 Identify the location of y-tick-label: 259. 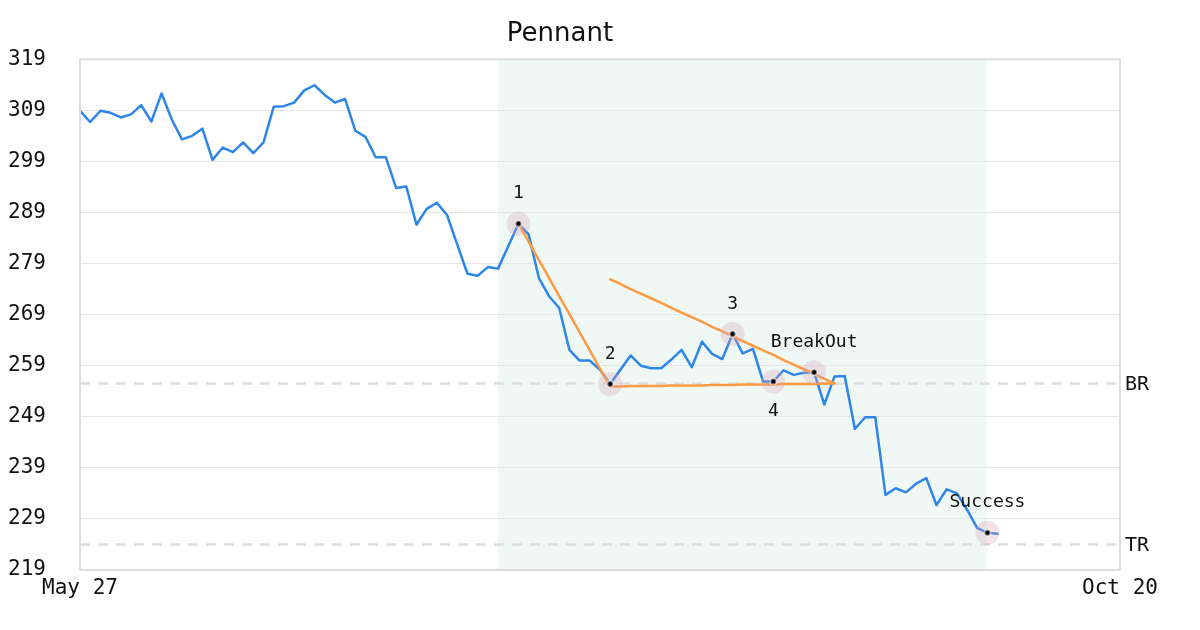
(27, 364).